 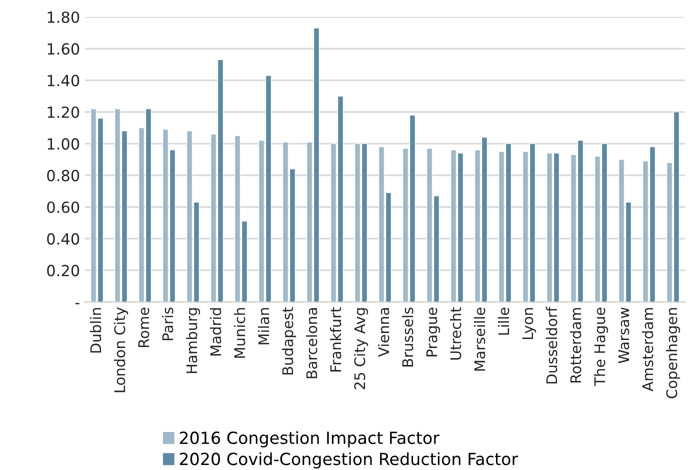 What do you see at coordinates (63, 176) in the screenshot?
I see `y-tick-label: 0.80` at bounding box center [63, 176].